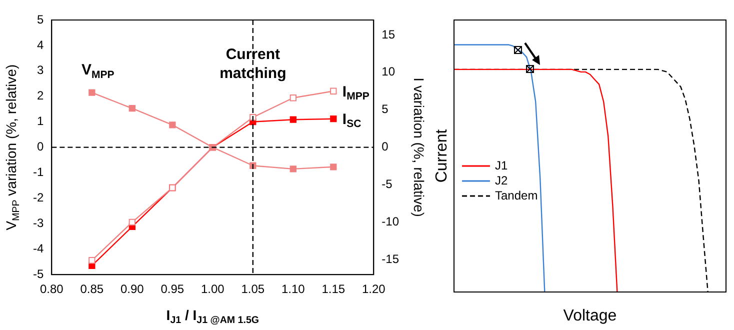 Image resolution: width=734 pixels, height=330 pixels. Describe the element at coordinates (253, 64) in the screenshot. I see `ref-line-label: Current matching` at that location.